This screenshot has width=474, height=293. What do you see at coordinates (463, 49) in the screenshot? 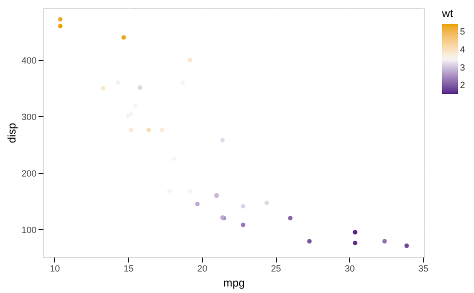
I see `color-bar-label: 4` at bounding box center [463, 49].